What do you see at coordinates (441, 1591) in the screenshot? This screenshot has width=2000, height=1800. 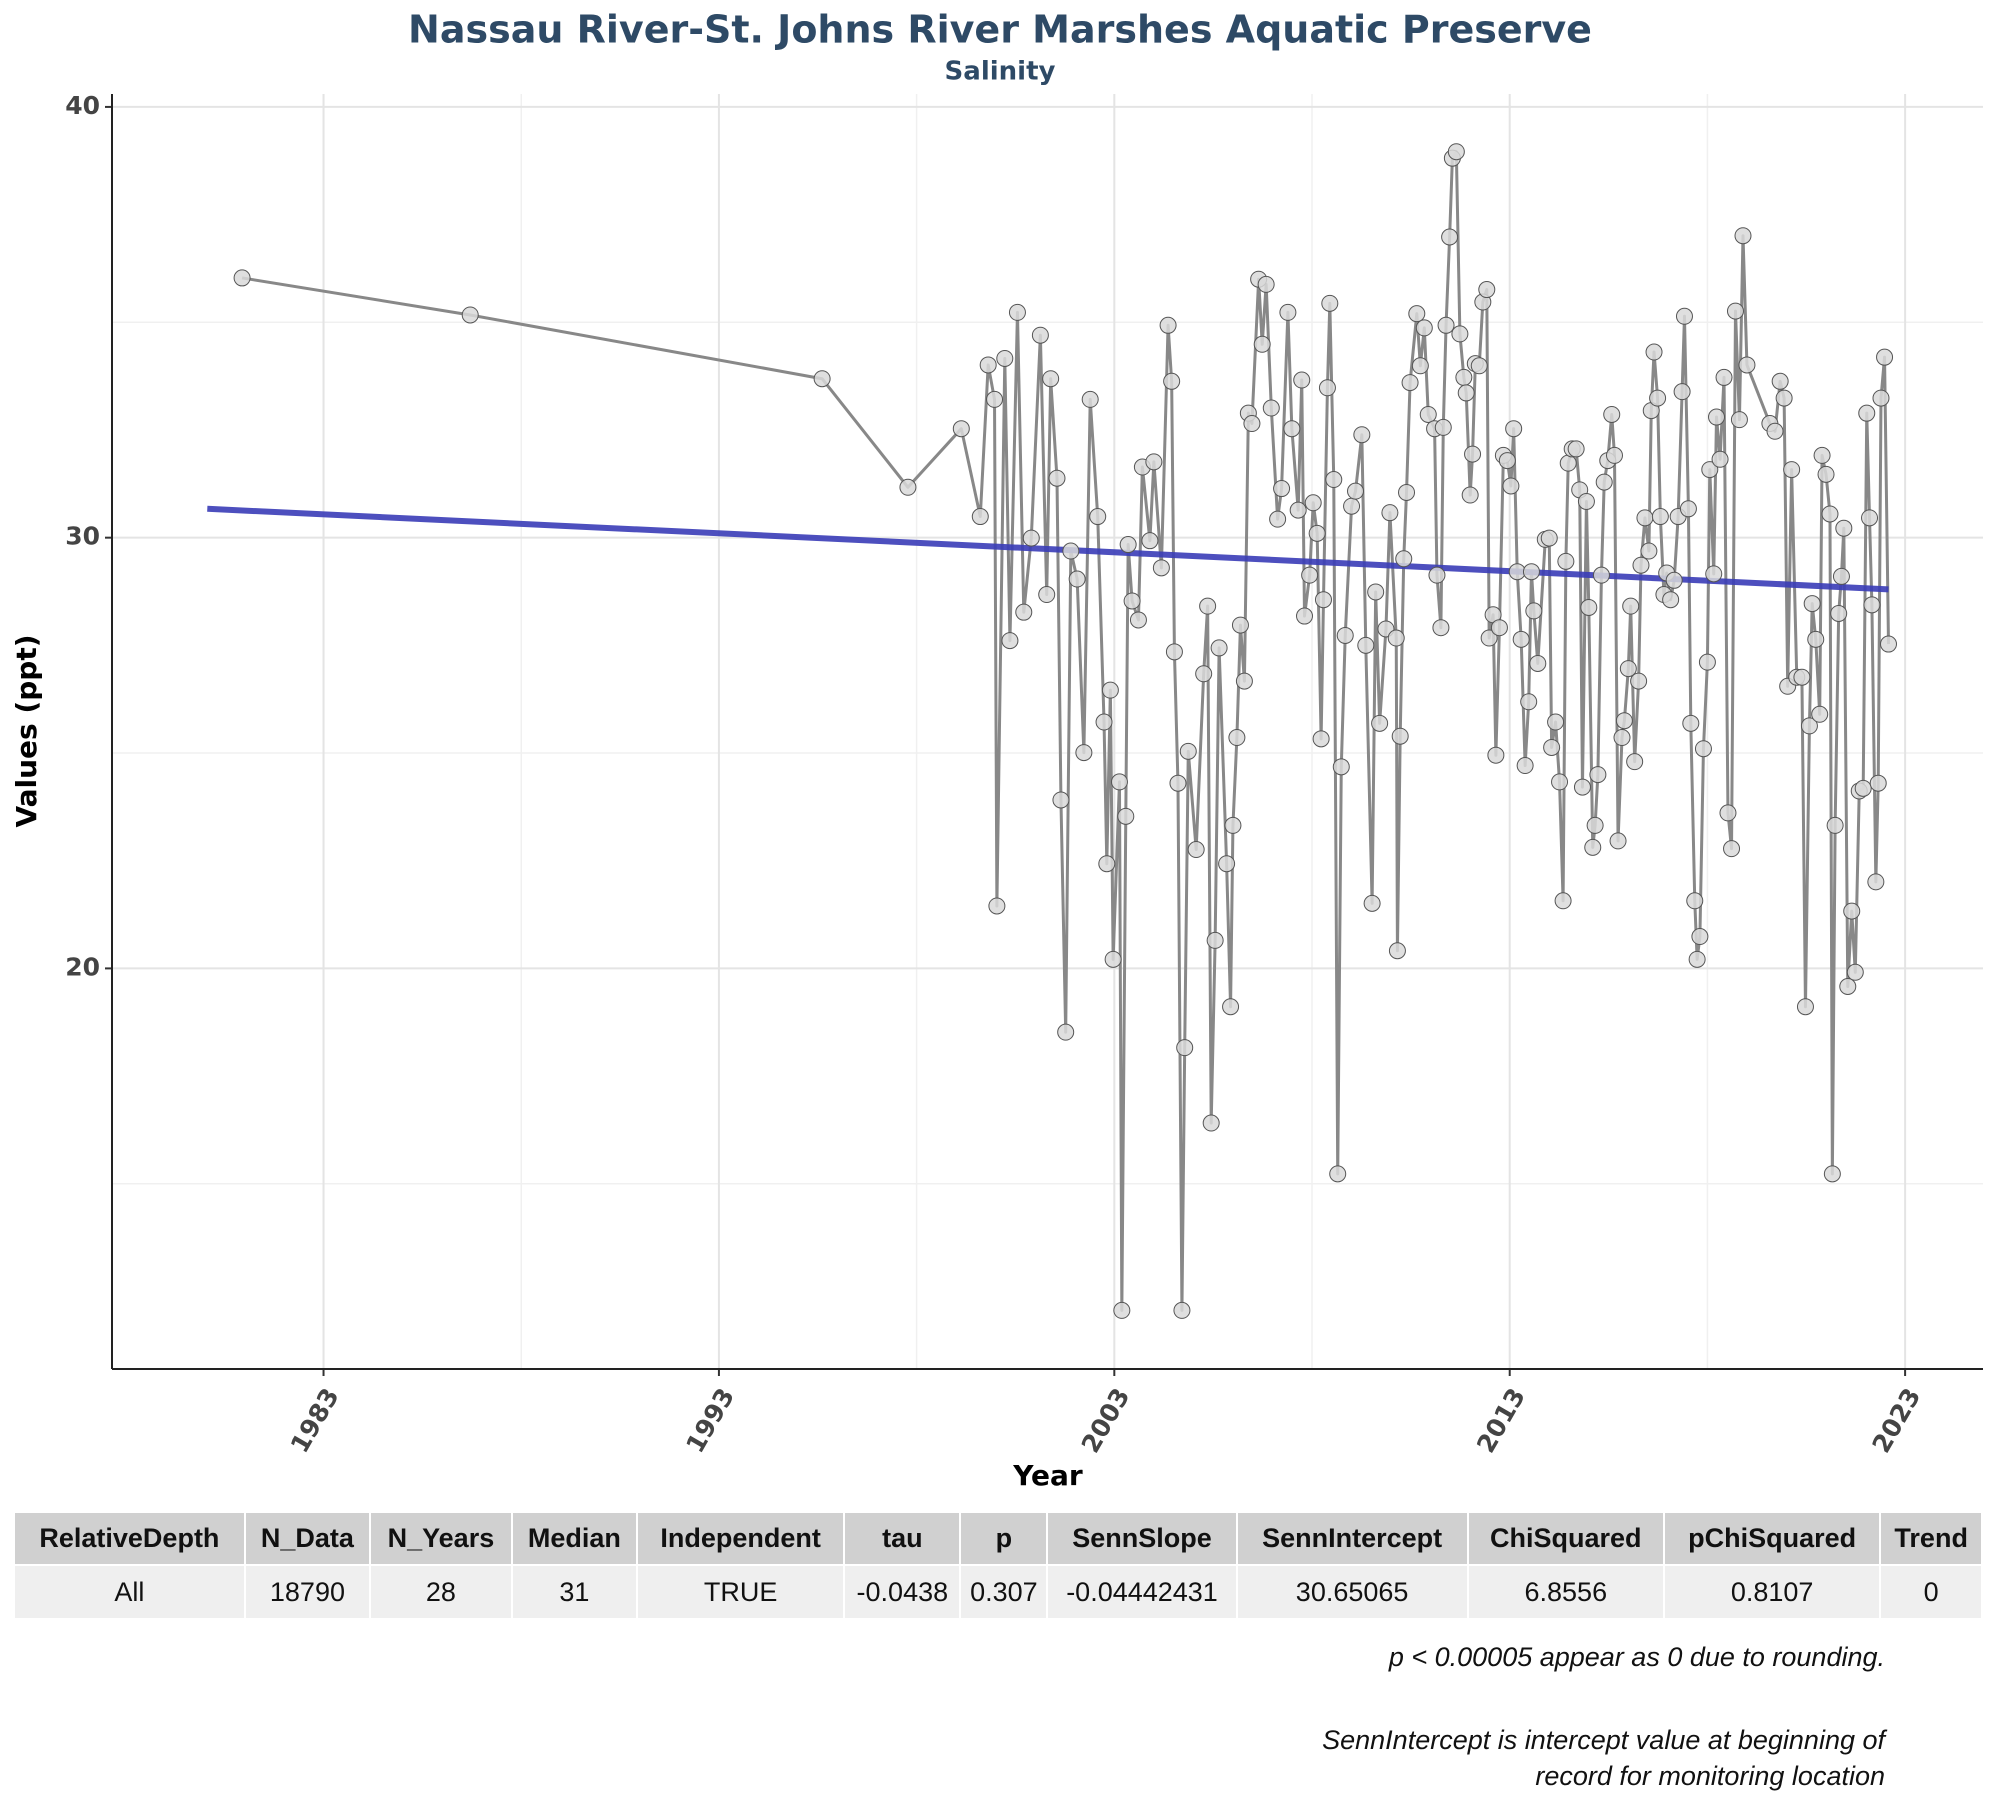 I see `table-cell: 28` at bounding box center [441, 1591].